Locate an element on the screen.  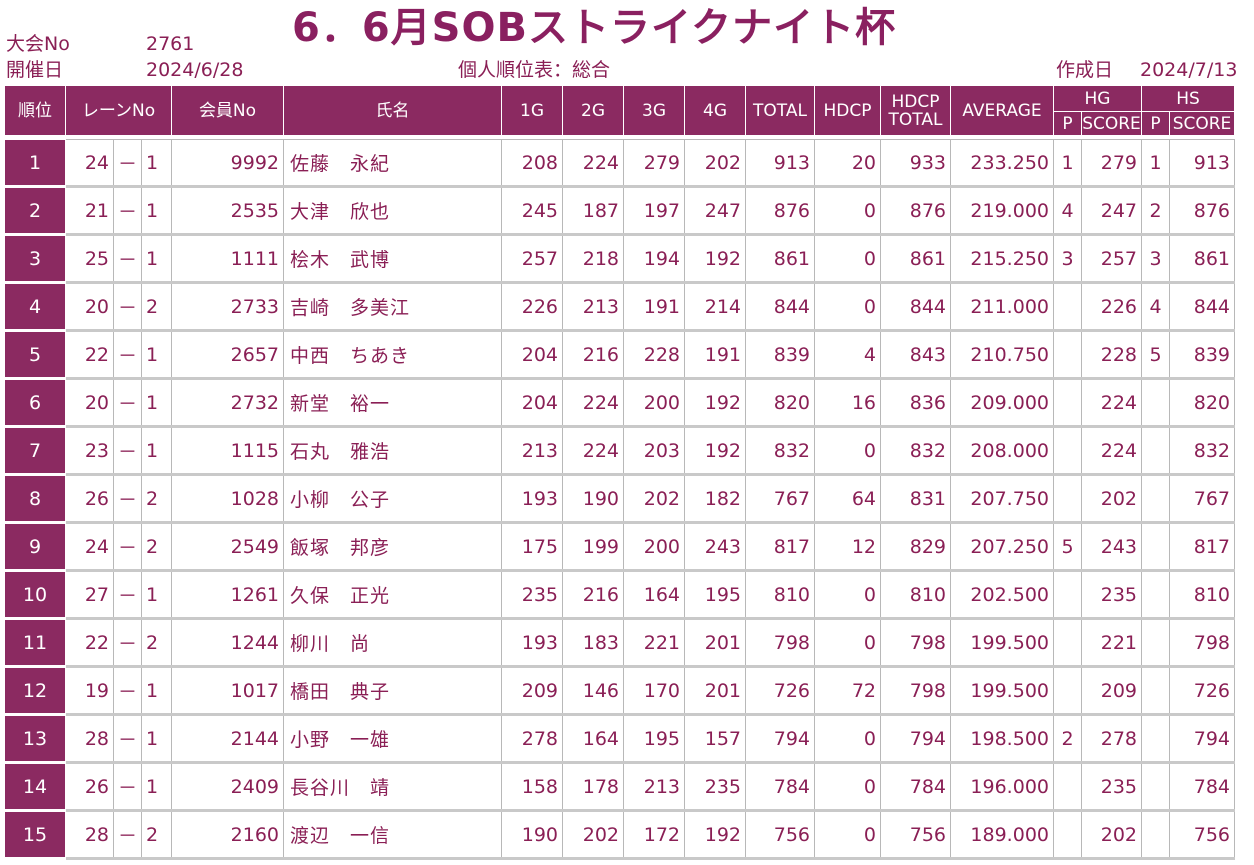
hdcp-total-cell: 832 is located at coordinates (915, 451).